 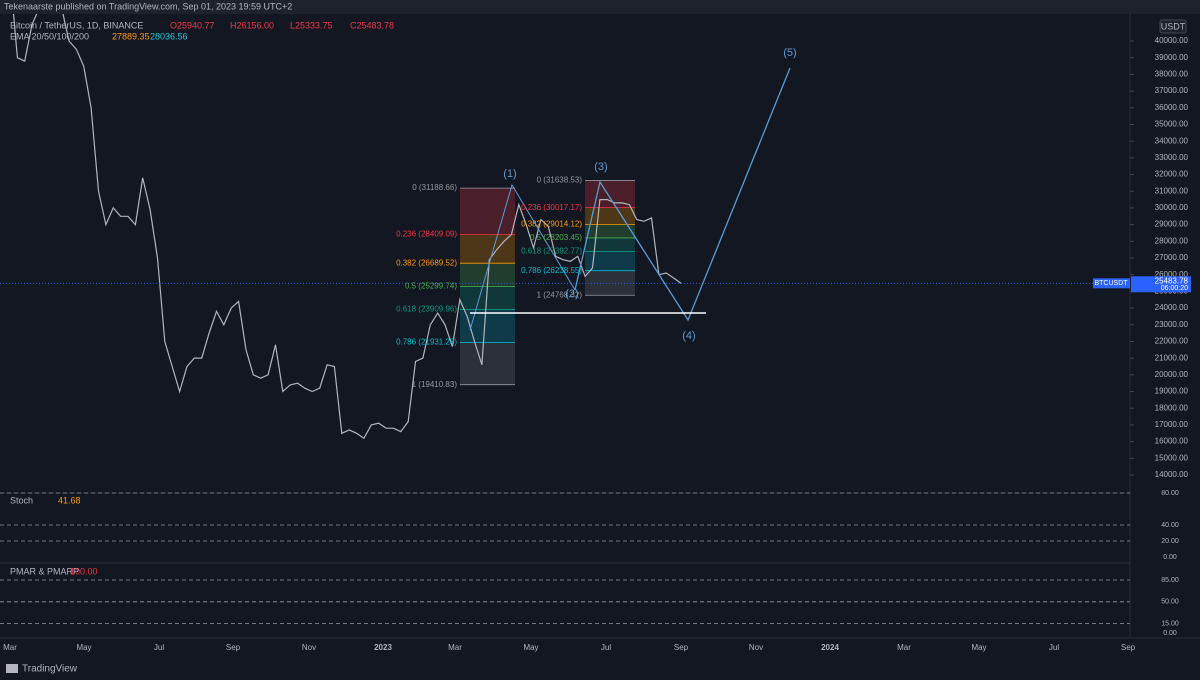 What do you see at coordinates (830, 647) in the screenshot?
I see `x-tick-label: 2024` at bounding box center [830, 647].